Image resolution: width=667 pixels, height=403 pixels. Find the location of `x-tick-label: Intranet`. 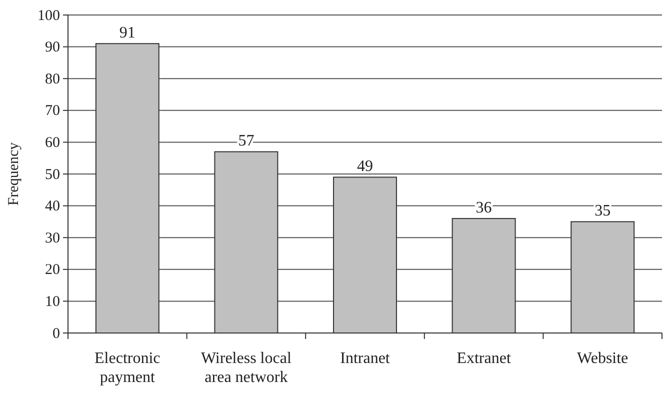

x-tick-label: Intranet is located at coordinates (365, 358).